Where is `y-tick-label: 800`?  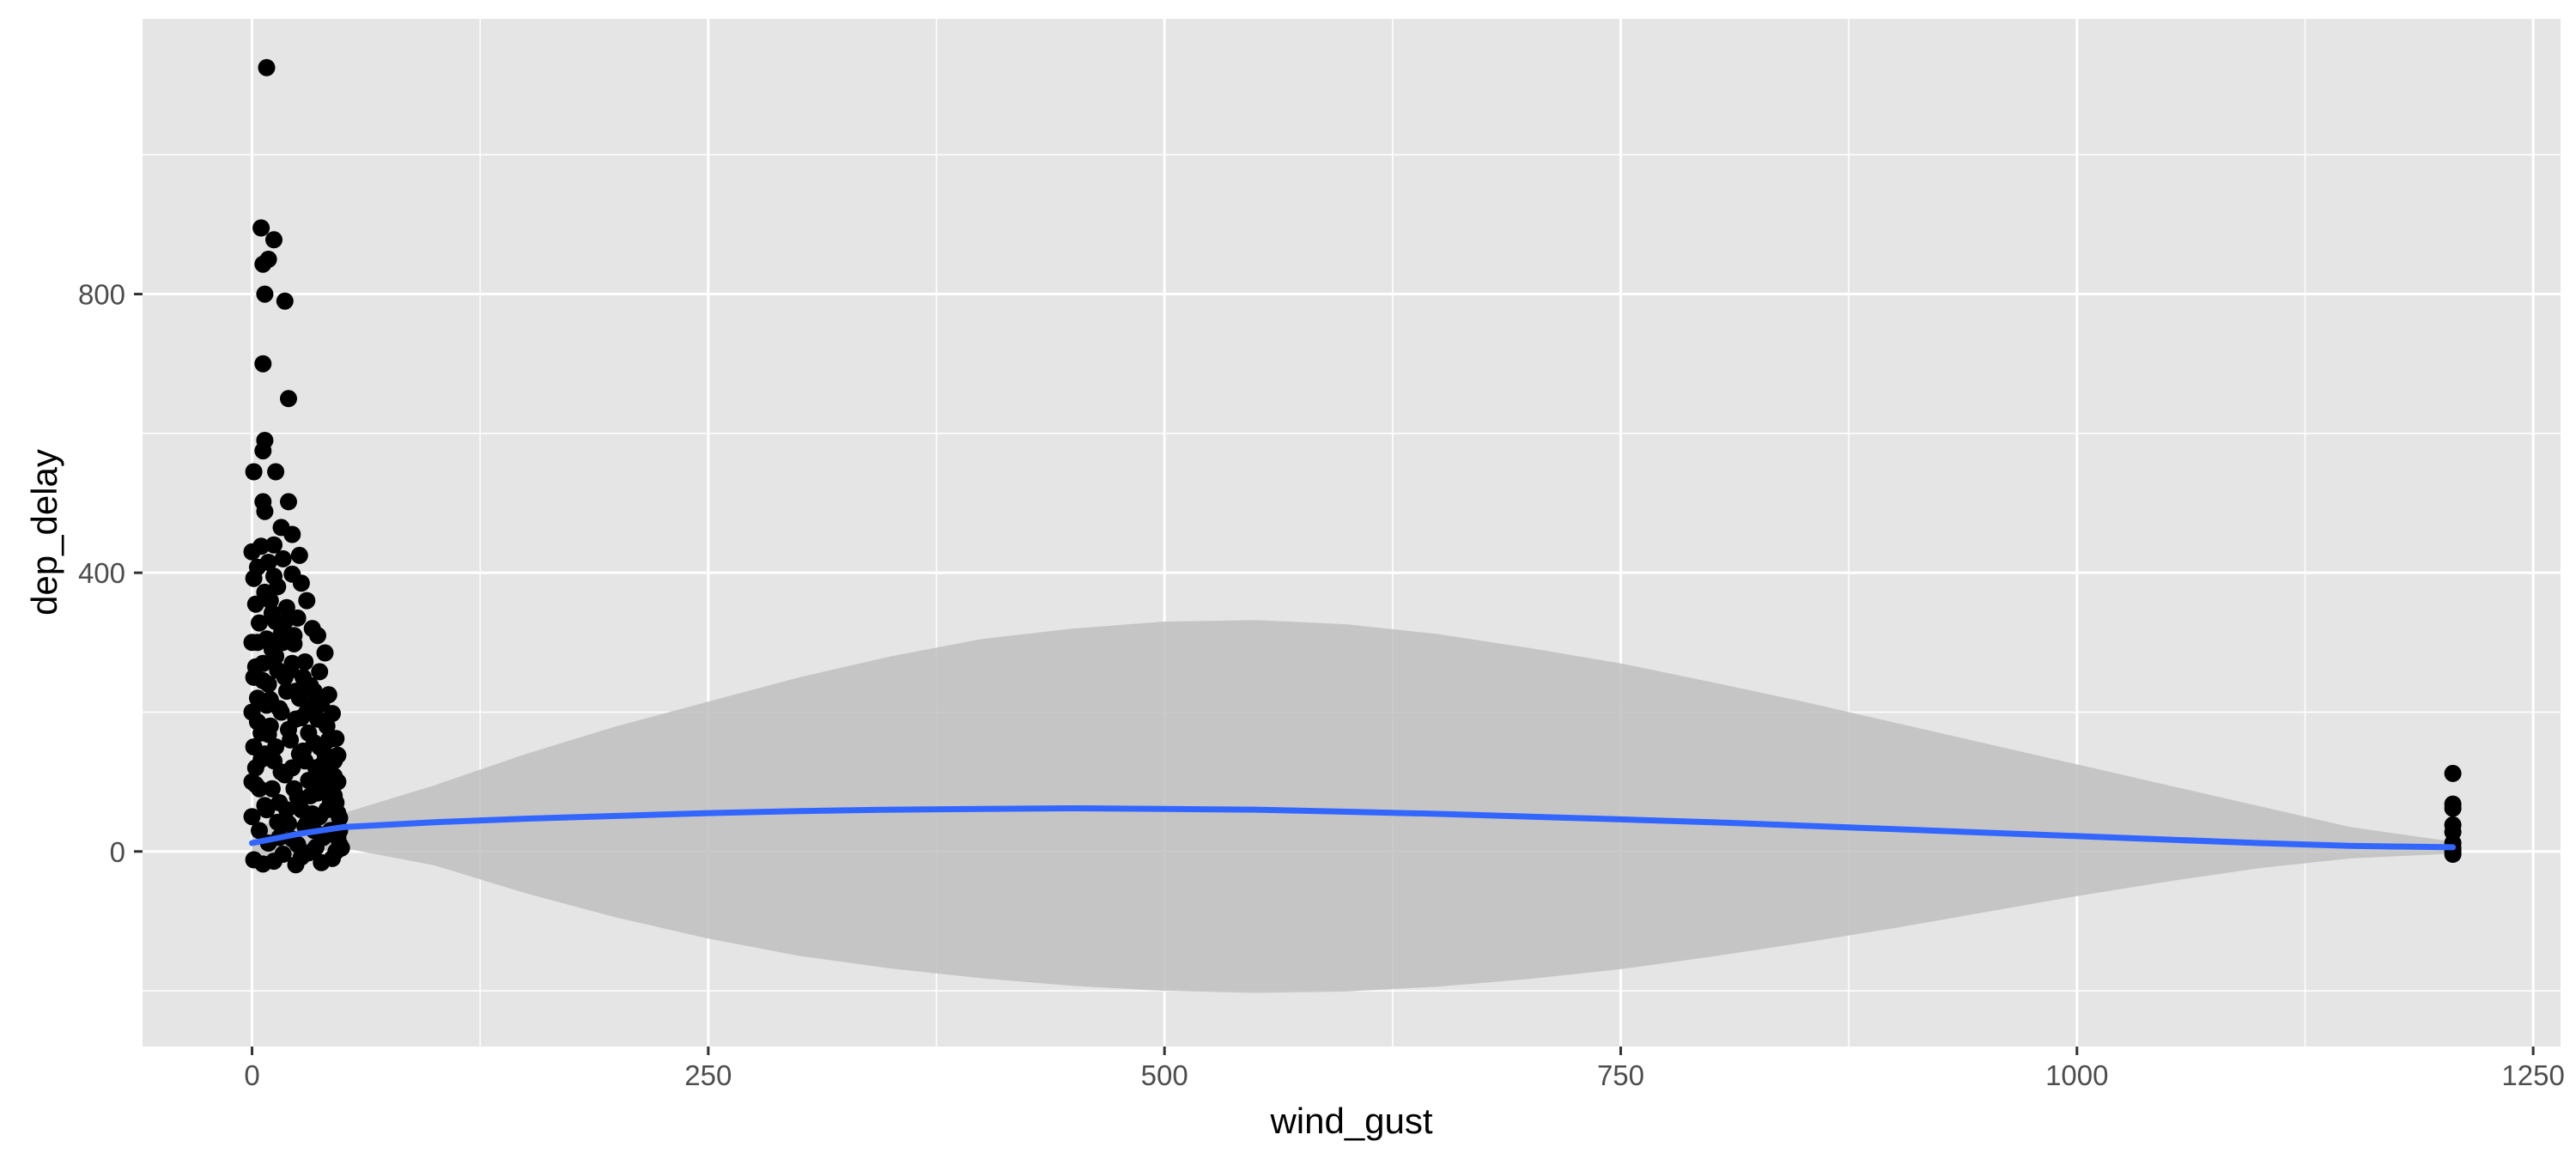
y-tick-label: 800 is located at coordinates (101, 295).